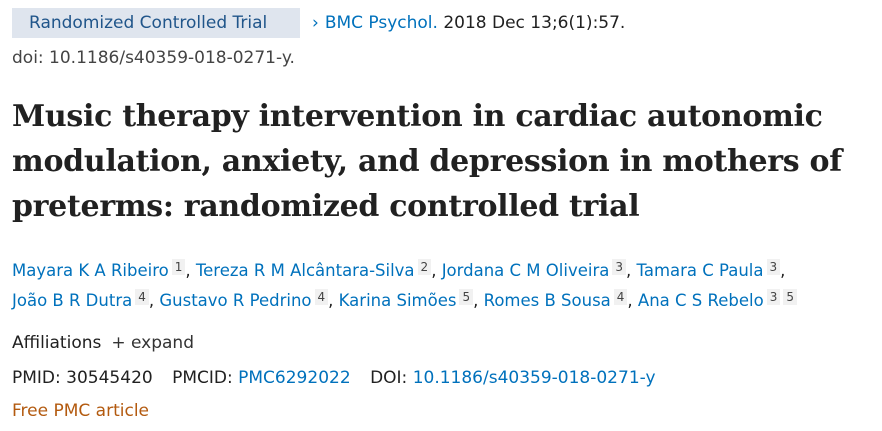  What do you see at coordinates (294, 378) in the screenshot?
I see `pmcid-link: PMC6292022` at bounding box center [294, 378].